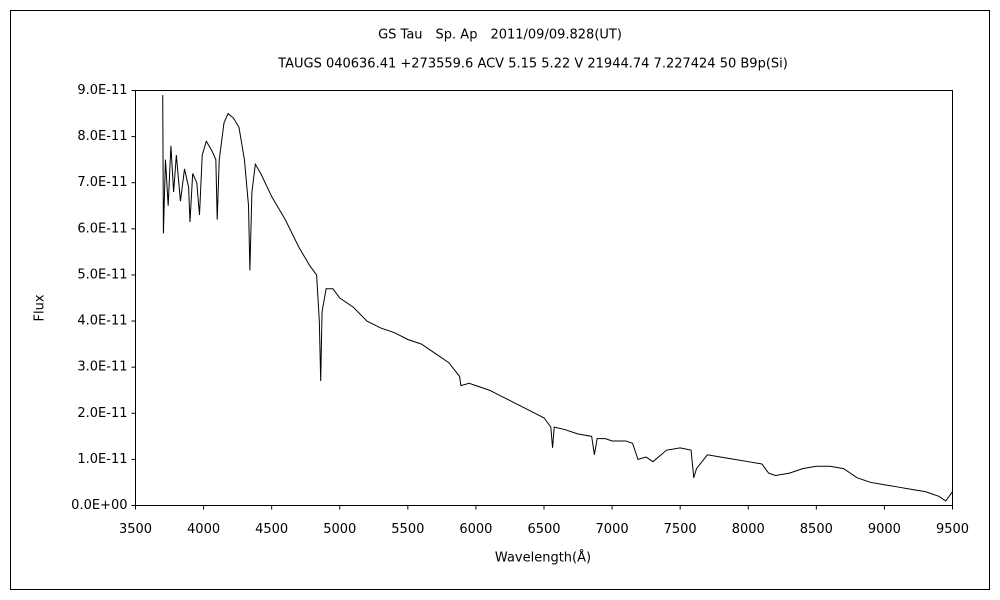 This screenshot has height=600, width=1000. I want to click on y-tick-label: 0.0E+00, so click(99, 505).